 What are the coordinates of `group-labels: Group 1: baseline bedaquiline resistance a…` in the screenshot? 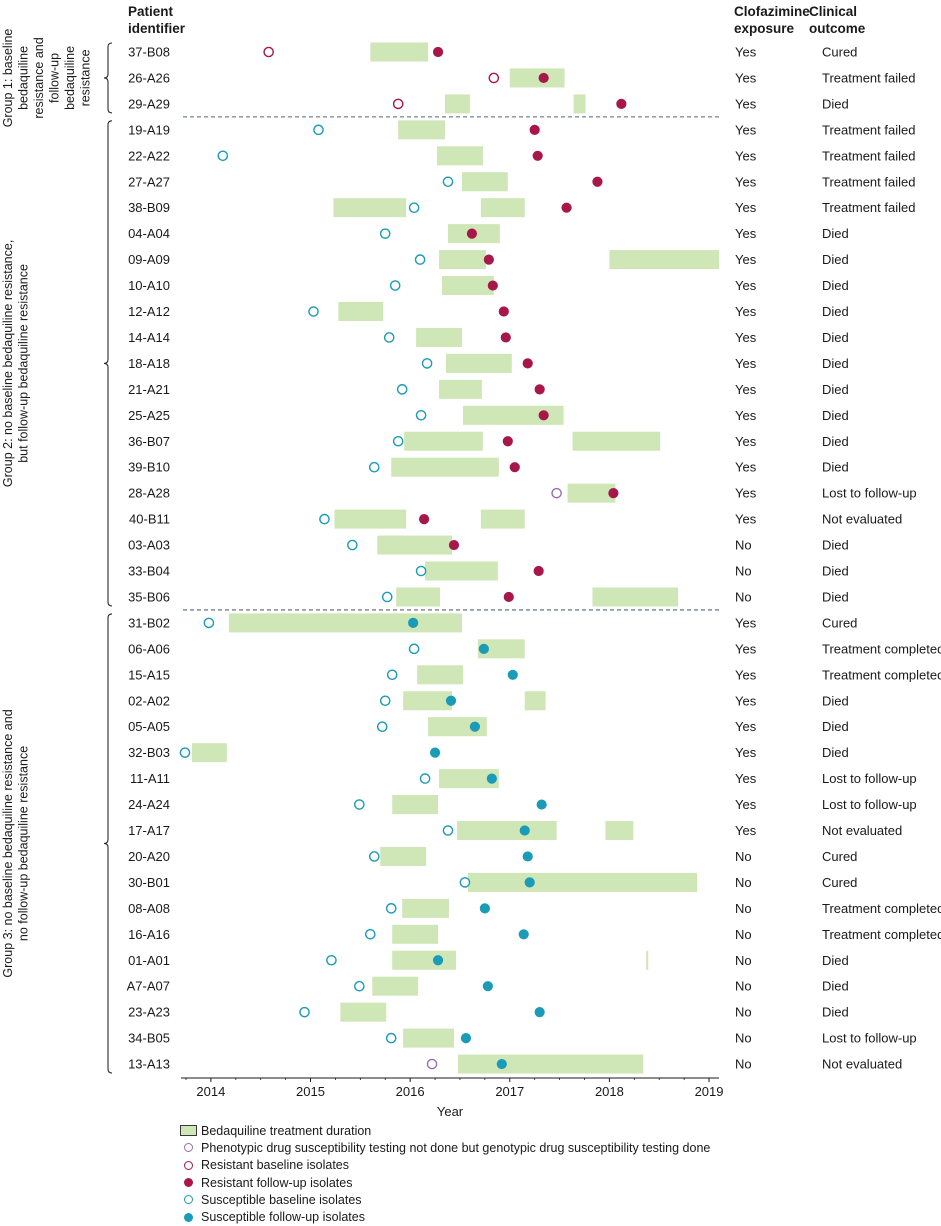 It's located at (57, 551).